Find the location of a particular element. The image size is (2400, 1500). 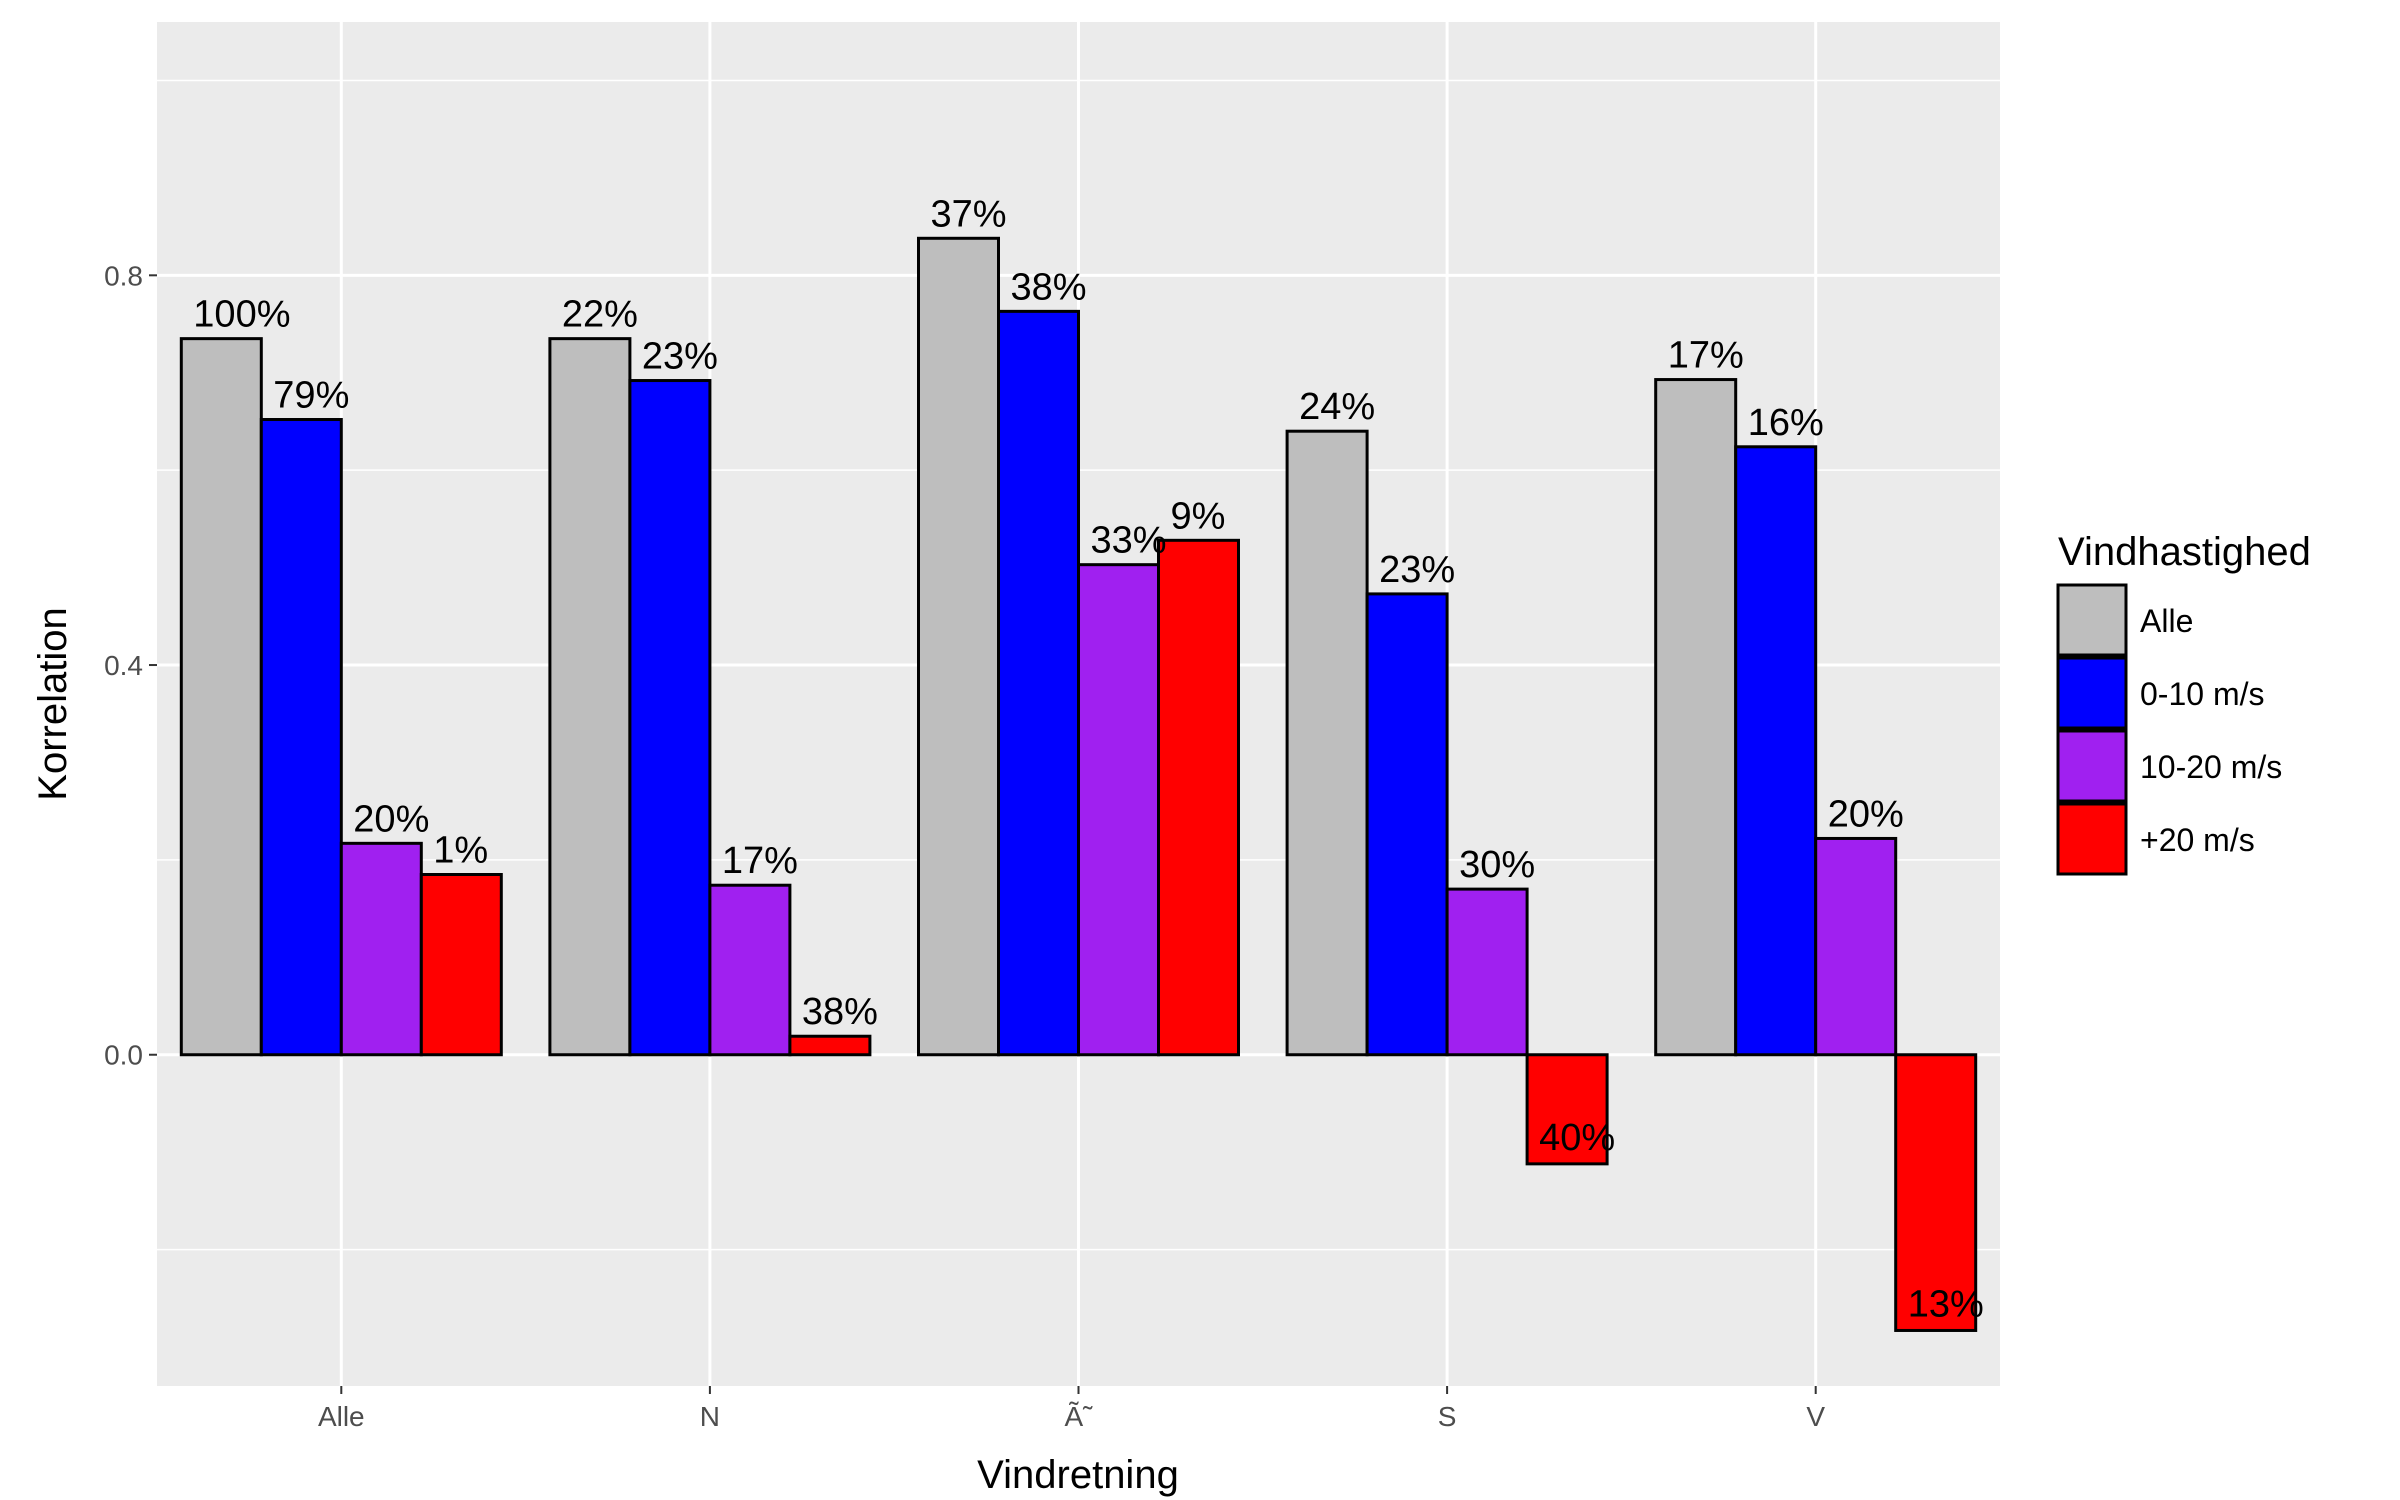

x-axis: Alle N Ã˜ S V is located at coordinates (1071, 1409).